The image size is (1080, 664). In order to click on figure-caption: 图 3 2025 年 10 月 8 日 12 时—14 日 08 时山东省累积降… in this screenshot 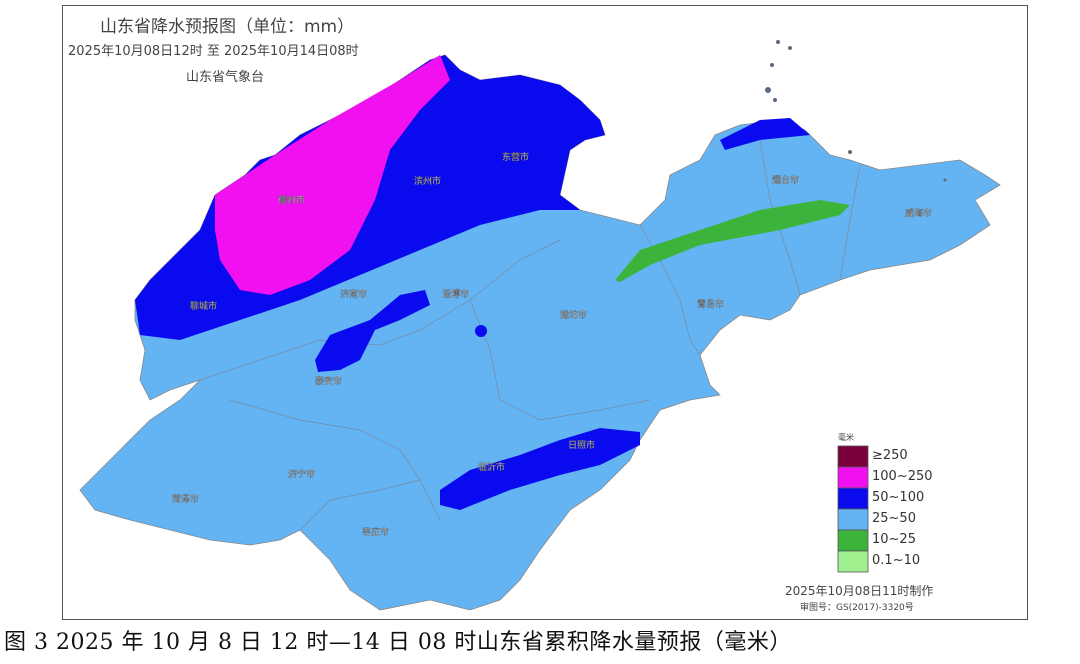, I will do `click(398, 642)`.